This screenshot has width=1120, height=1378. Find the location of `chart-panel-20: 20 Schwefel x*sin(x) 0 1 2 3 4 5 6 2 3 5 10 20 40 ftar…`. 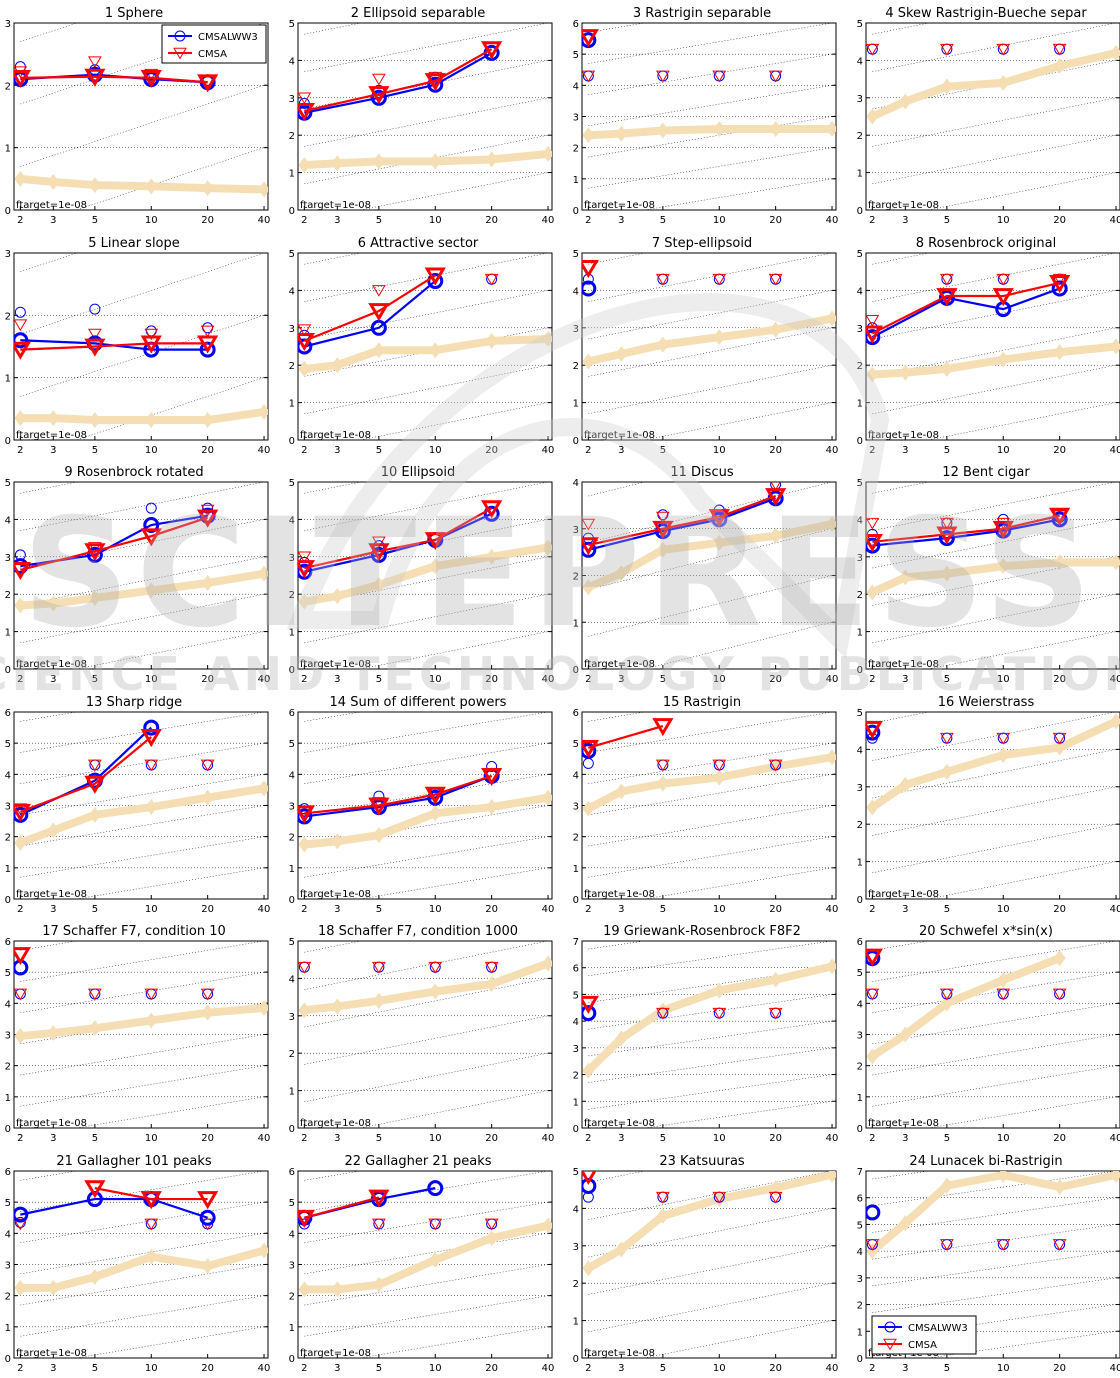

chart-panel-20: 20 Schwefel x*sin(x) 0 1 2 3 4 5 6 2 3 5 10 20 40 ftar… is located at coordinates (986, 1033).